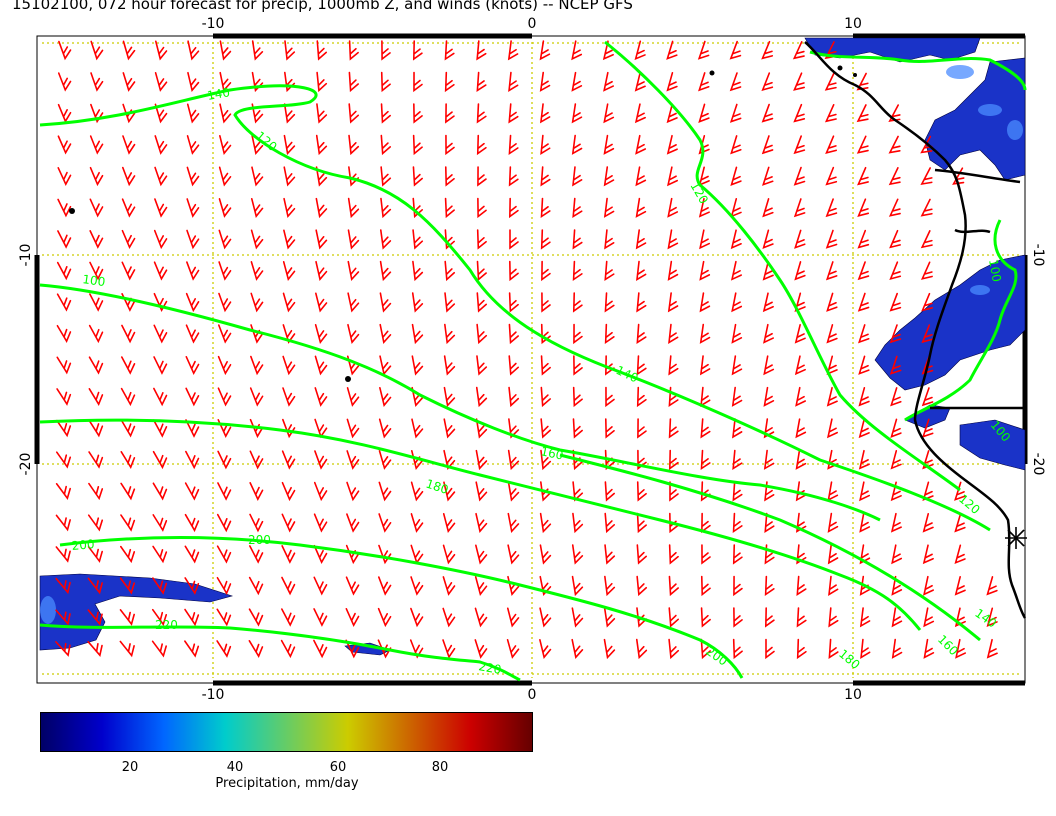 The image size is (1056, 816). Describe the element at coordinates (915, 330) in the screenshot. I see `coastline` at that location.